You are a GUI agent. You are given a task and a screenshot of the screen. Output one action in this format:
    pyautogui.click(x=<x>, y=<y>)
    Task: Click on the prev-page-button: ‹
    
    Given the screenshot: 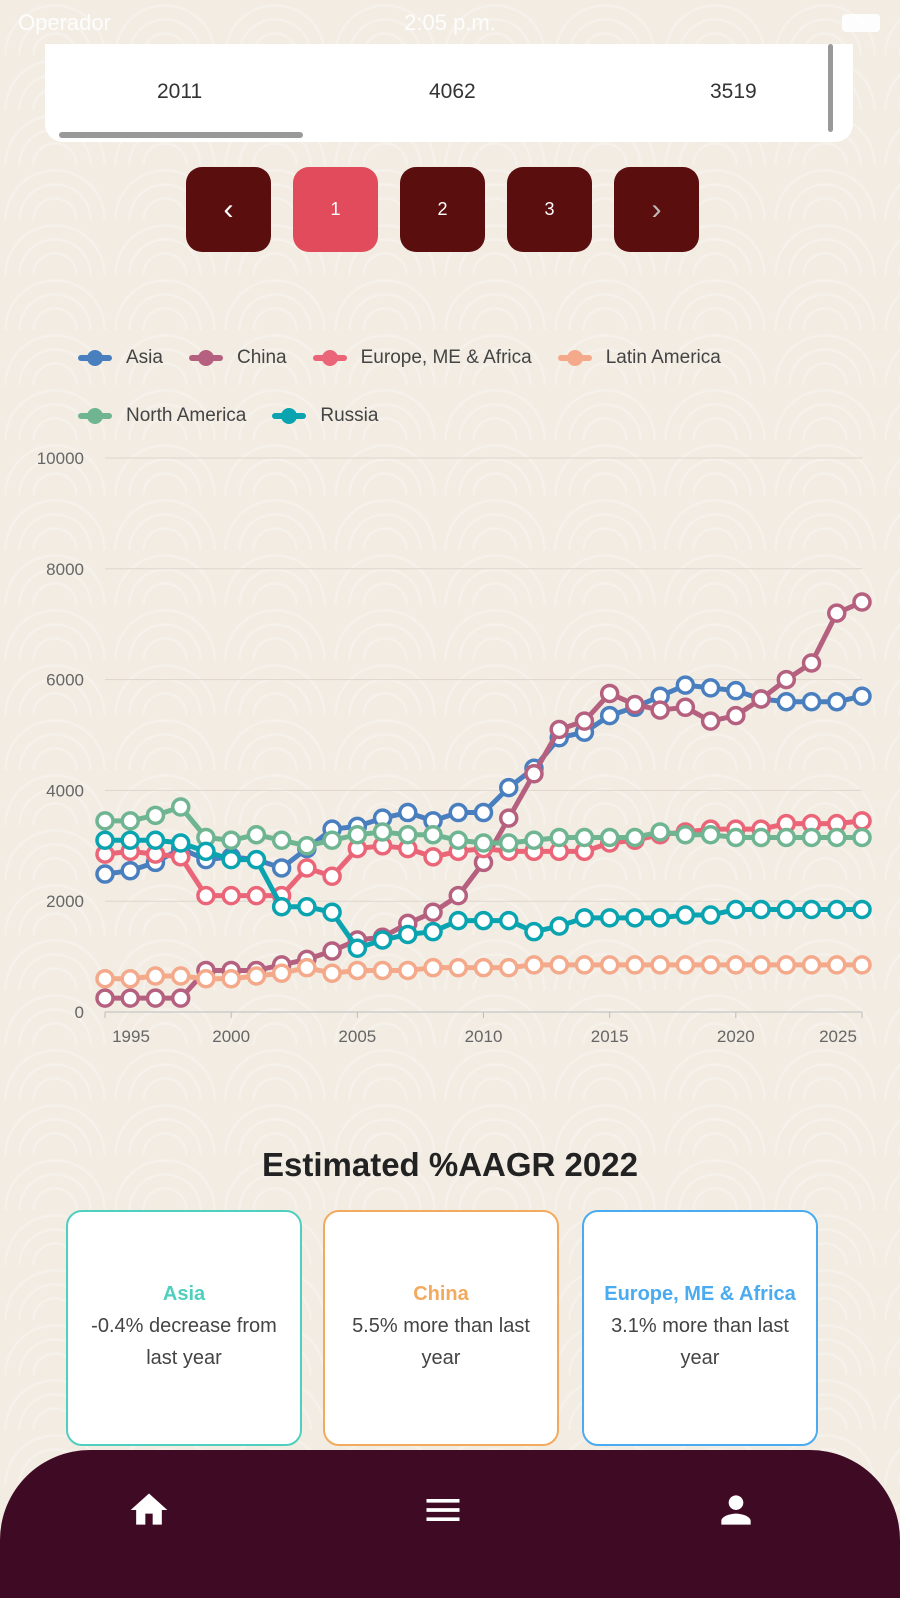 What is the action you would take?
    pyautogui.click(x=228, y=209)
    